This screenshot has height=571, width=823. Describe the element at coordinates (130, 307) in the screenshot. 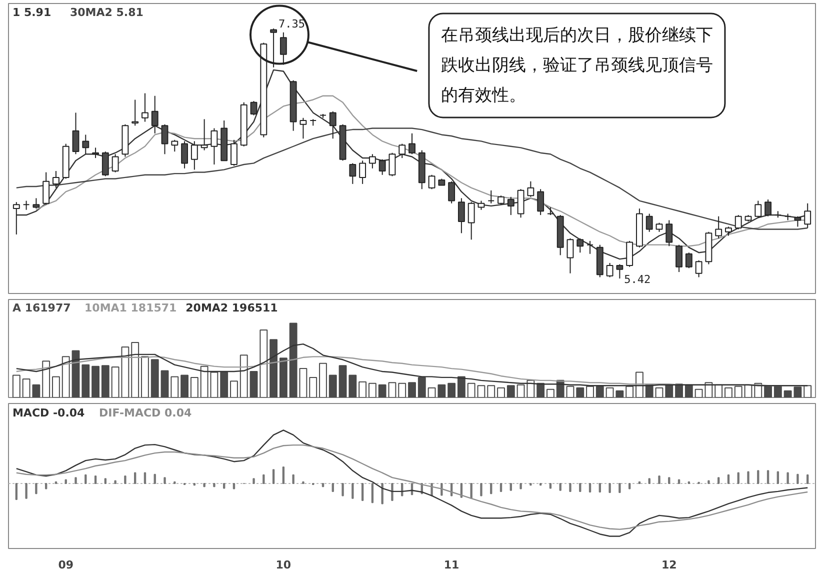

I see `text: 10MA1 181571` at that location.